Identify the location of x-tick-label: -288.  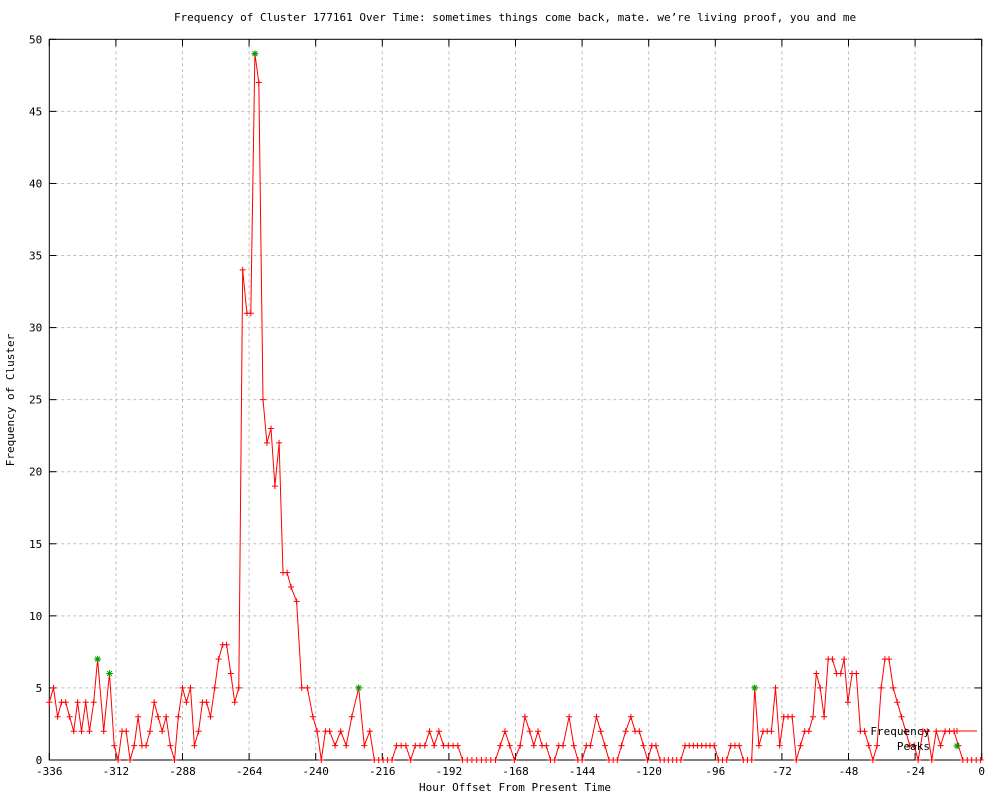
(182, 771).